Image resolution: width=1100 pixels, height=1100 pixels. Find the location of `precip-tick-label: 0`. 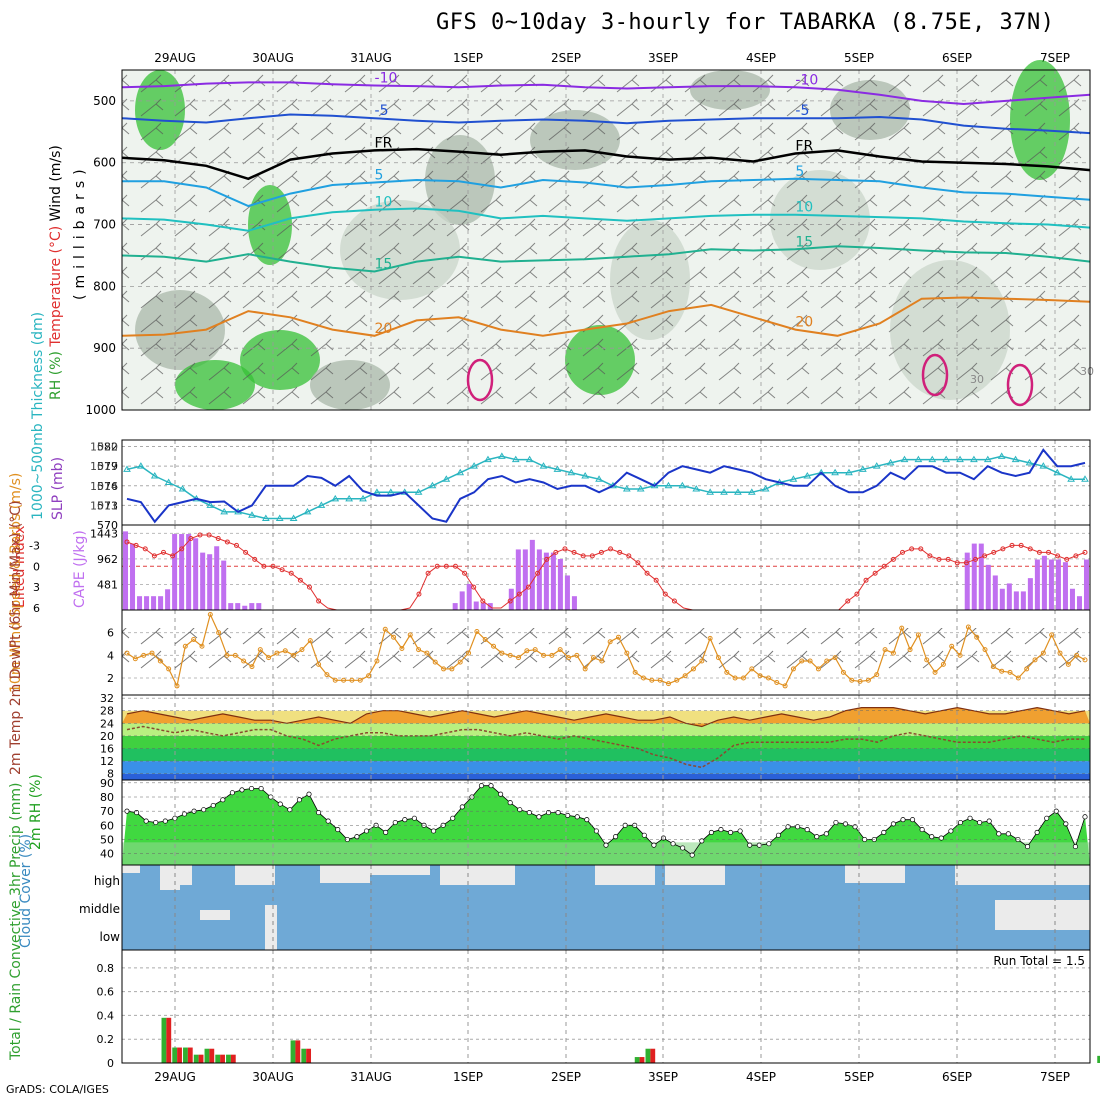

precip-tick-label: 0 is located at coordinates (110, 1063).